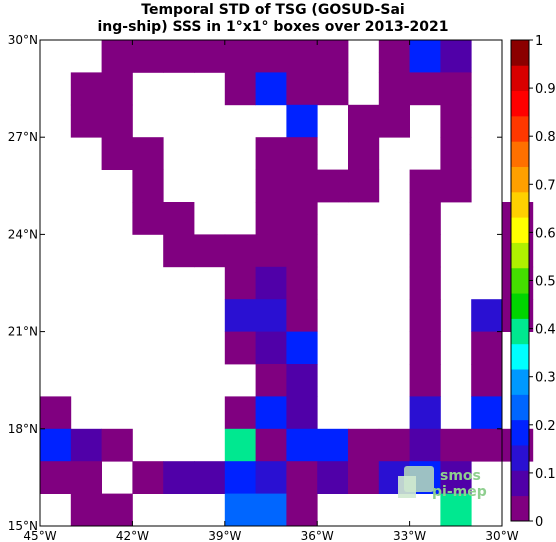 The height and width of the screenshot is (542, 556). Describe the element at coordinates (132, 535) in the screenshot. I see `x-tick-label: 42°W` at that location.